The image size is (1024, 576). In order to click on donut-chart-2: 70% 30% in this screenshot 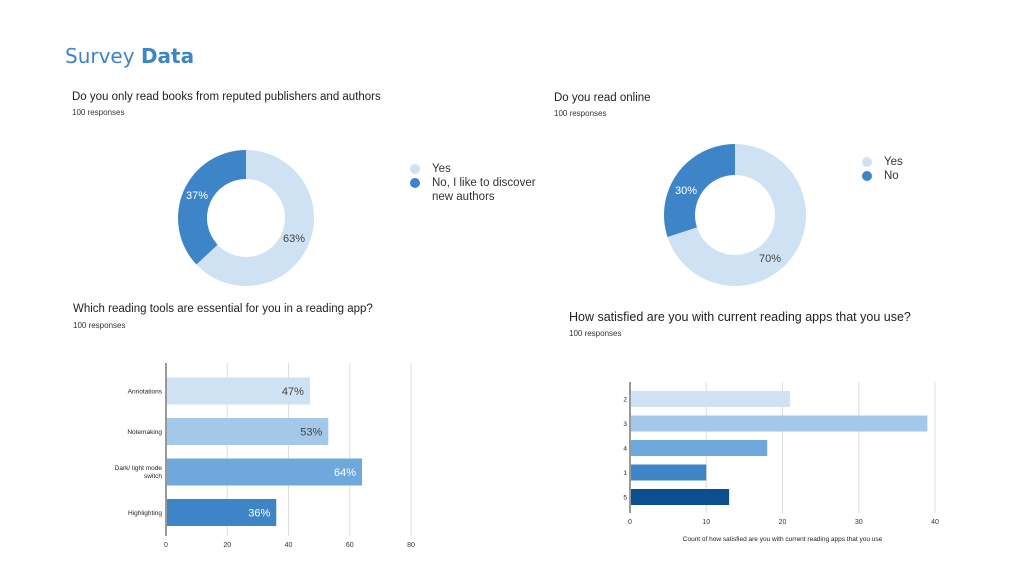, I will do `click(735, 215)`.